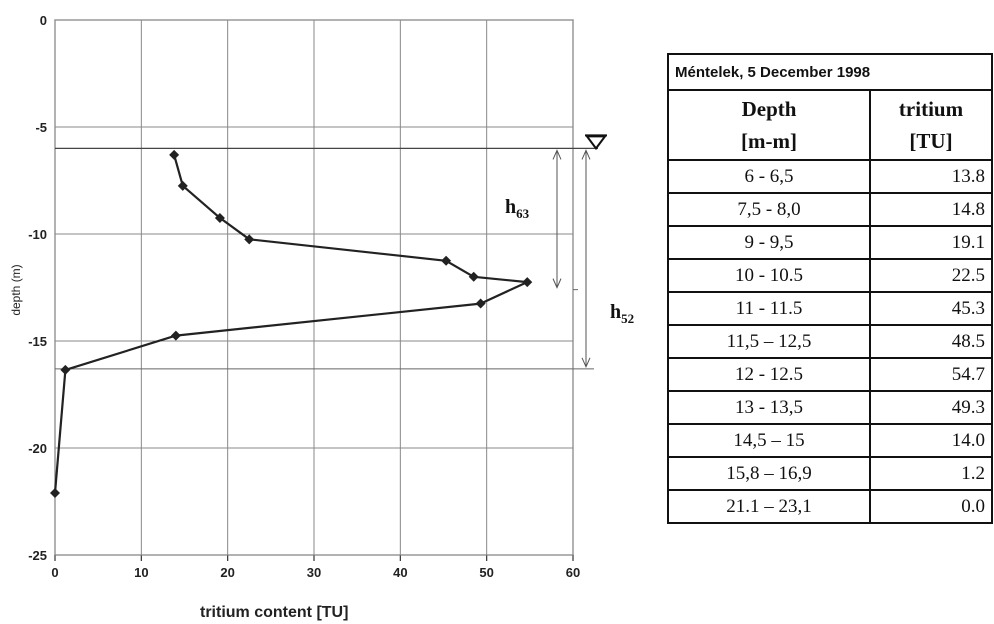 Image resolution: width=994 pixels, height=624 pixels. Describe the element at coordinates (769, 506) in the screenshot. I see `depth-cell: 21.1 – 23,1` at that location.